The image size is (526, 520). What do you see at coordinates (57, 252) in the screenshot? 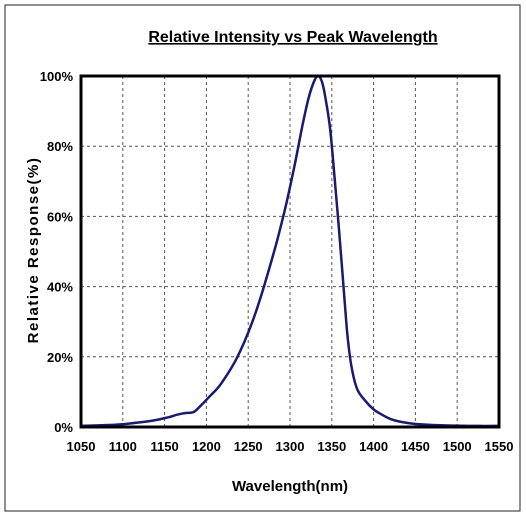
I see `y-axis-ticks: 0% 20% 40% 60% 80% 100%` at bounding box center [57, 252].